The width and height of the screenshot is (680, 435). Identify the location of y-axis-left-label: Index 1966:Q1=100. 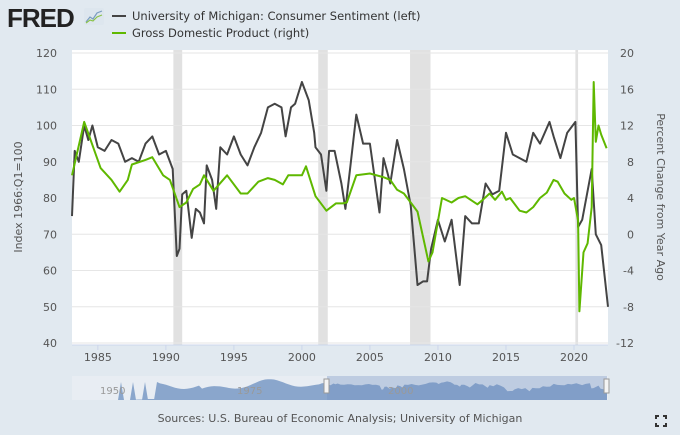
(18, 196).